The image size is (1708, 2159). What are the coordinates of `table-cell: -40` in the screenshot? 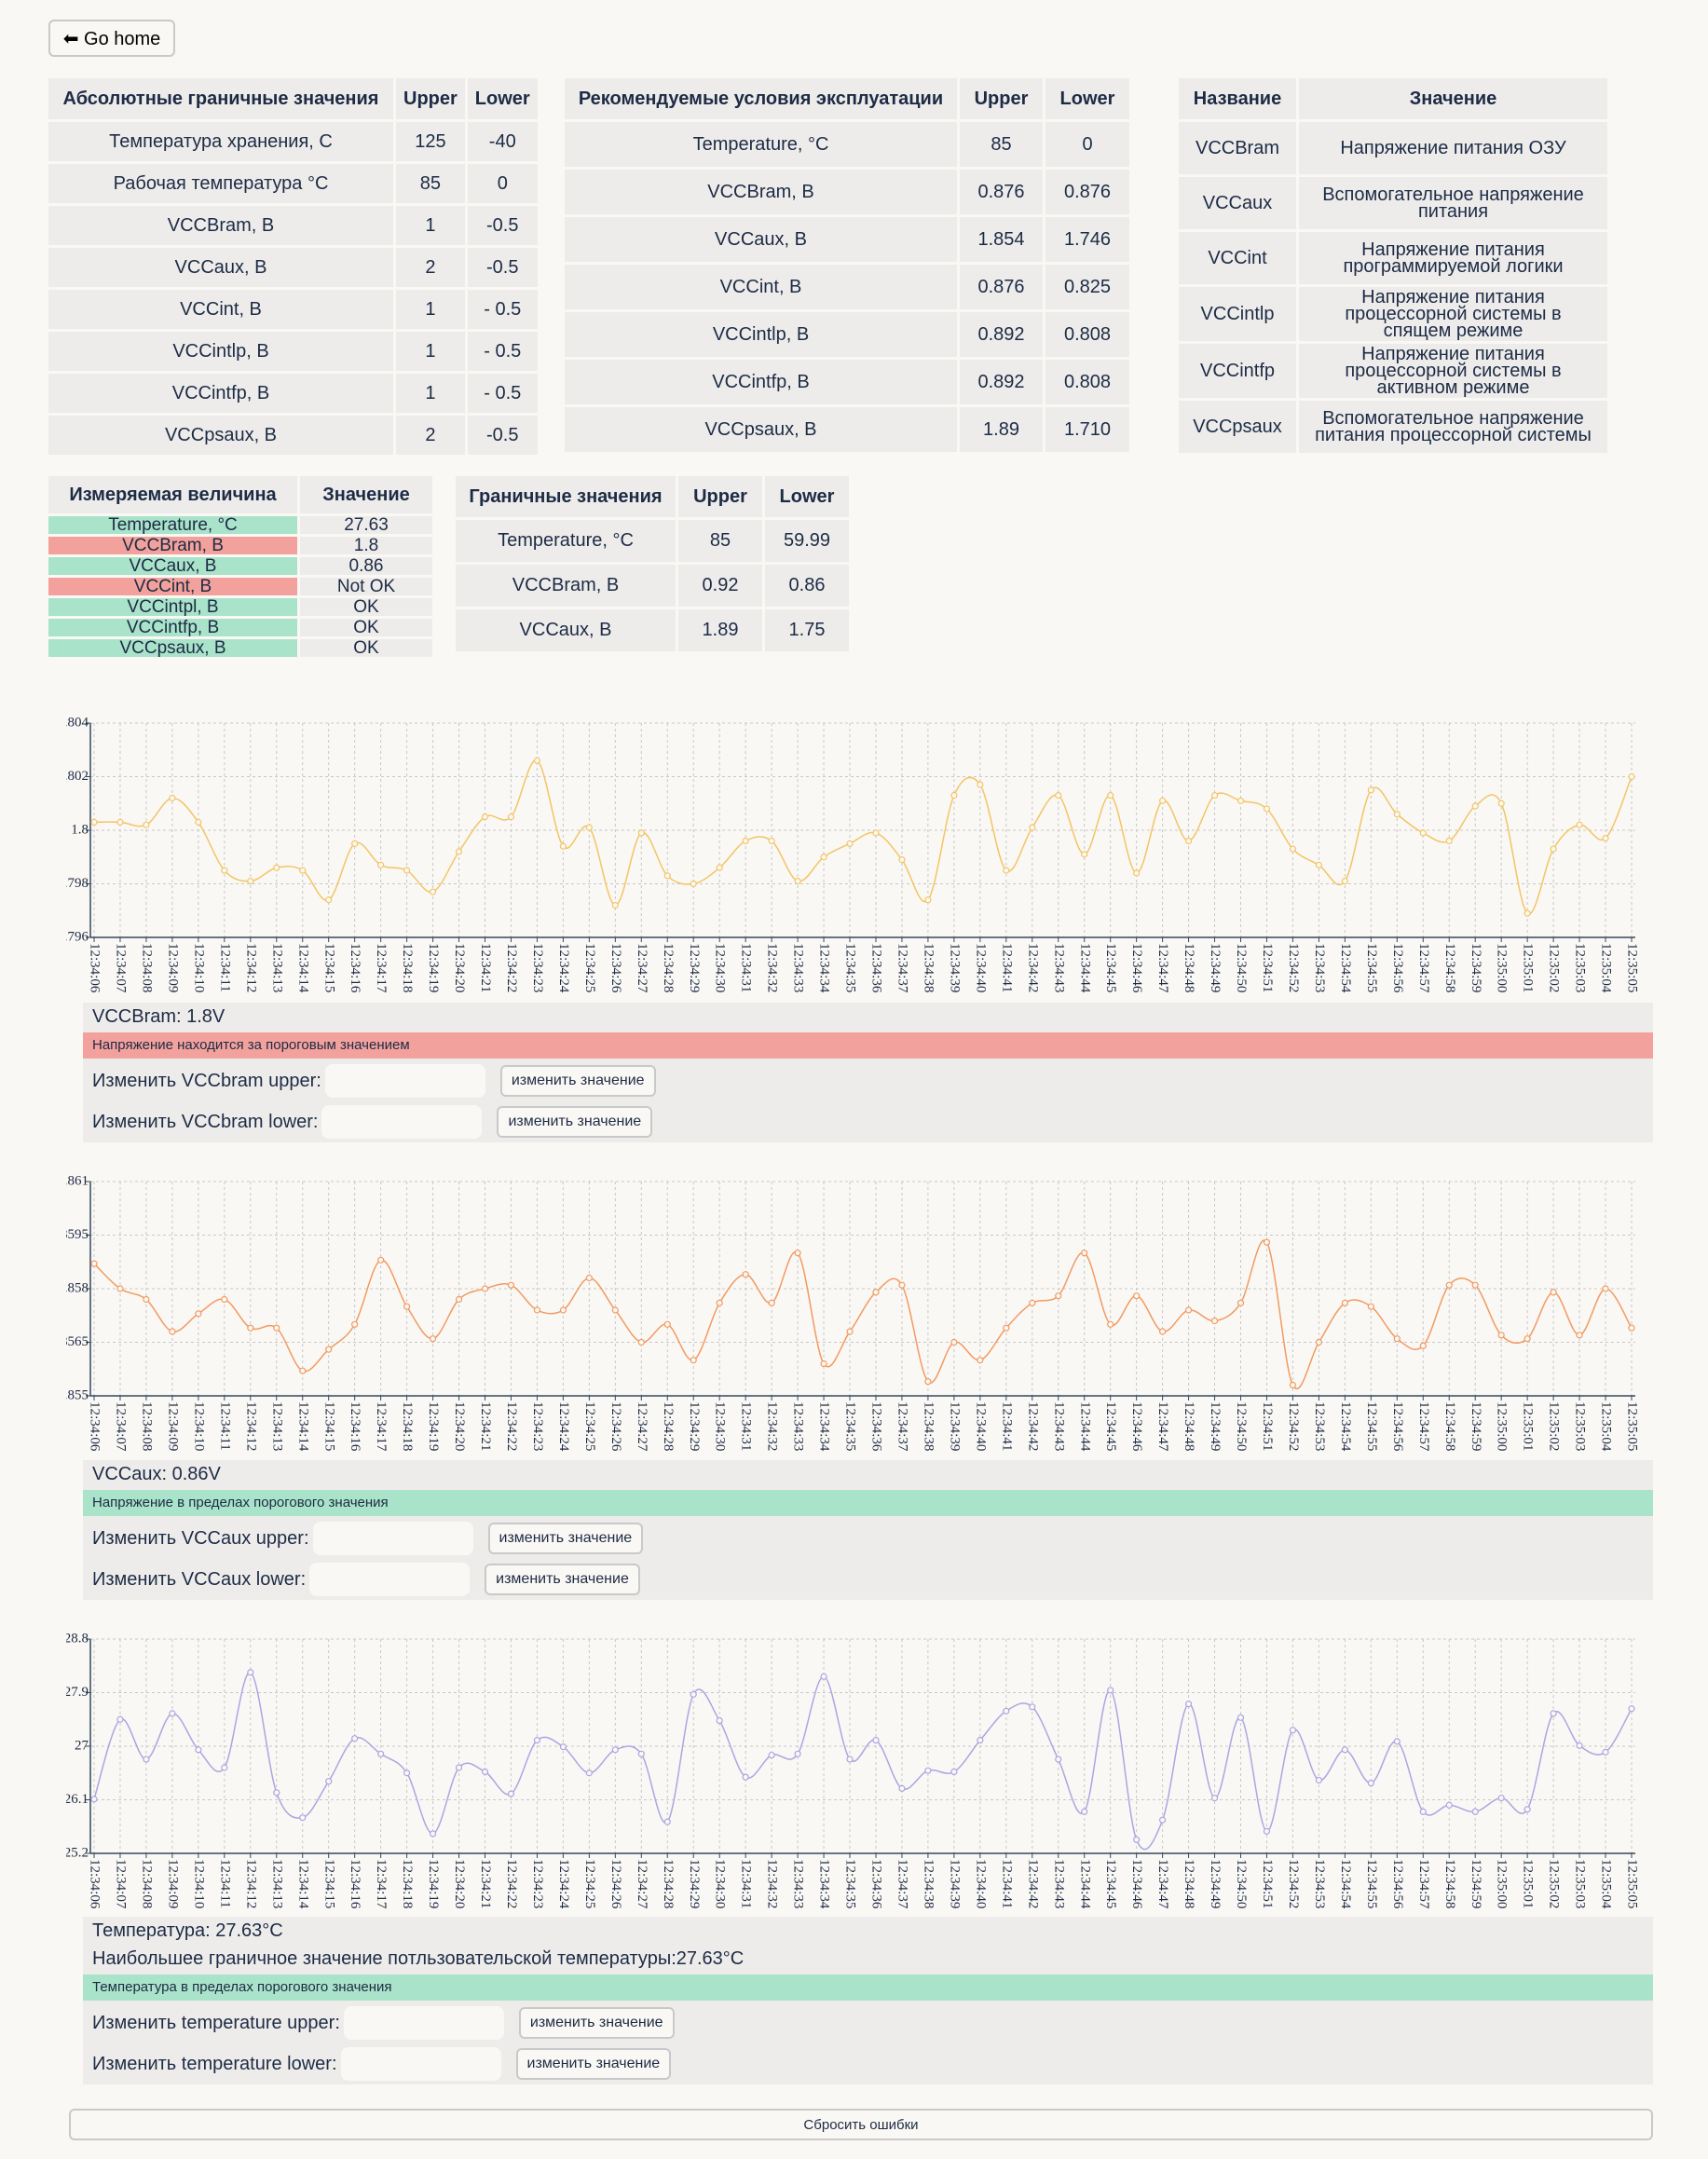 It's located at (502, 141).